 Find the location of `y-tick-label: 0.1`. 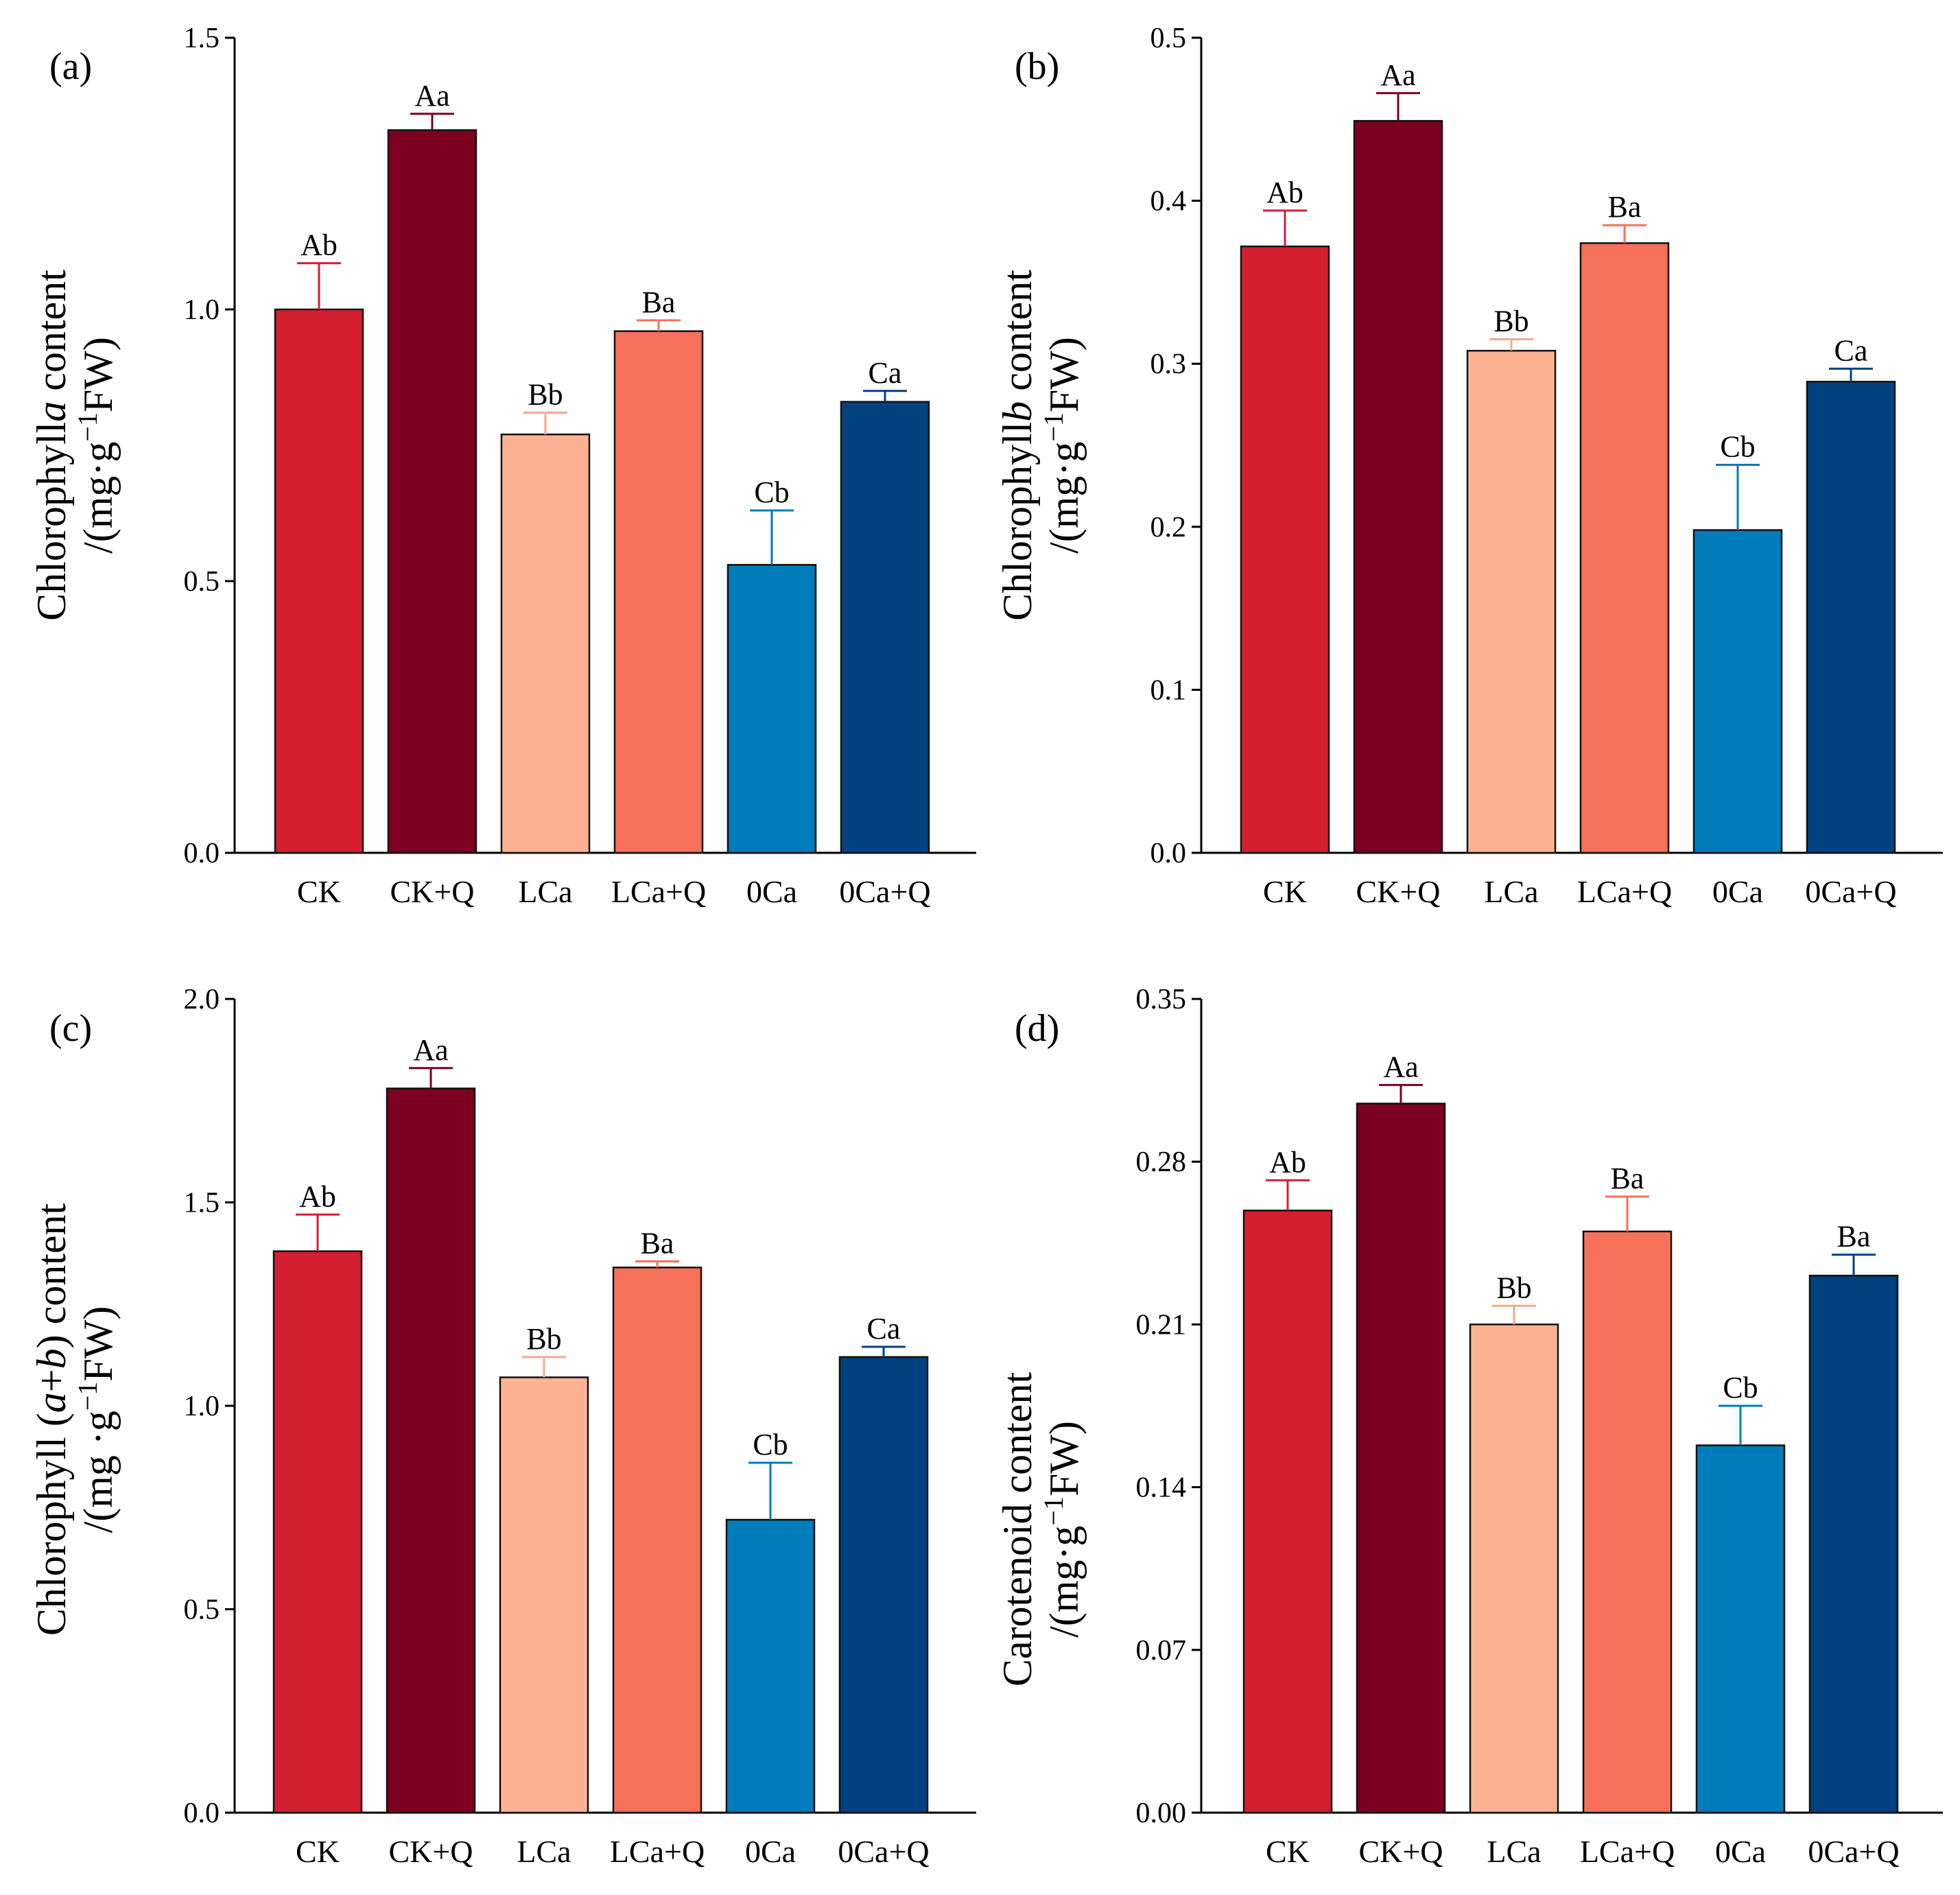

y-tick-label: 0.1 is located at coordinates (1168, 690).